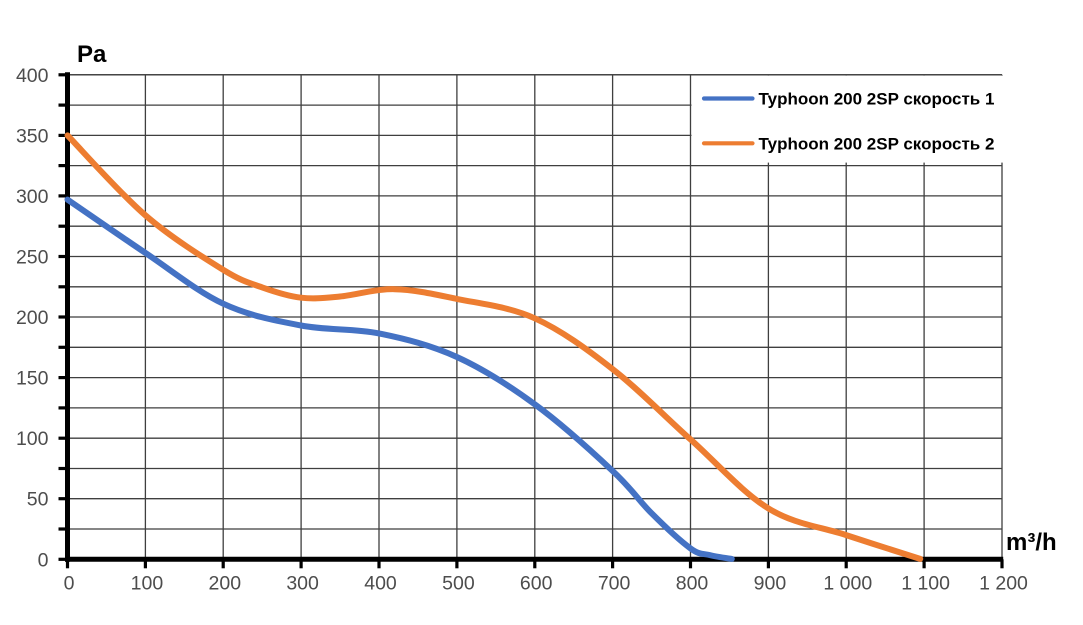  I want to click on svg-text: 1 100, so click(925, 584).